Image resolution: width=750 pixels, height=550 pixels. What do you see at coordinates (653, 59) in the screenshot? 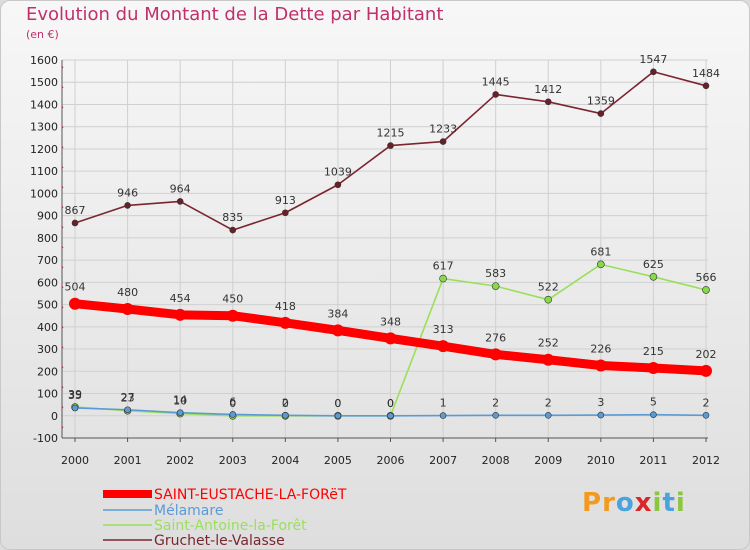
I see `data-label: 1547` at bounding box center [653, 59].